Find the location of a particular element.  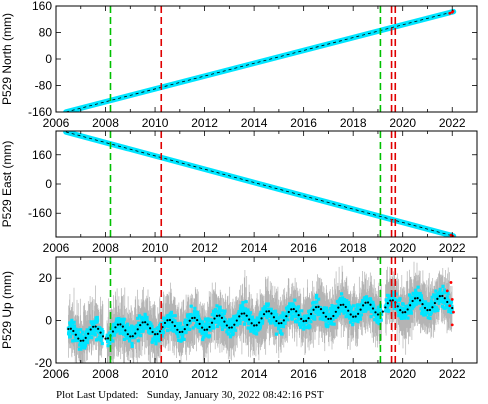

y-tick-label: 20 is located at coordinates (46, 278).